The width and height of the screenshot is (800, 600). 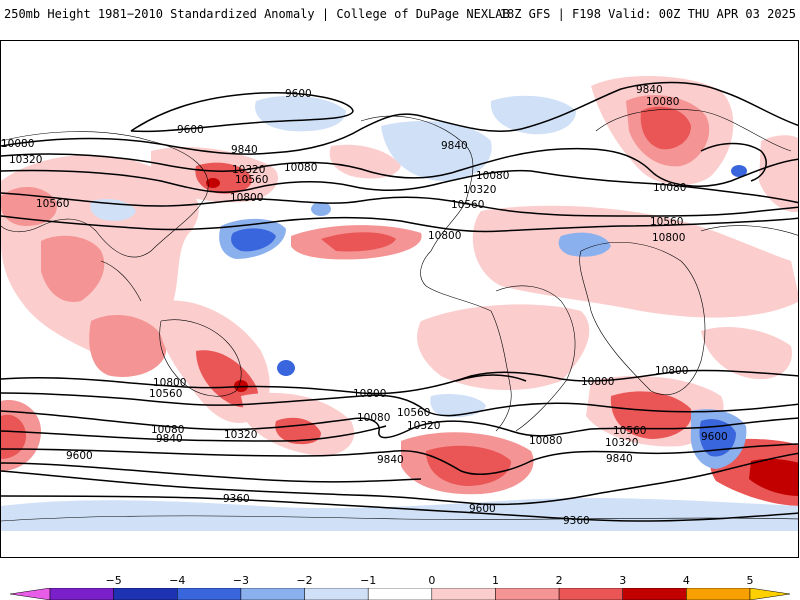 What do you see at coordinates (623, 580) in the screenshot?
I see `colorbar-tick-label: 3` at bounding box center [623, 580].